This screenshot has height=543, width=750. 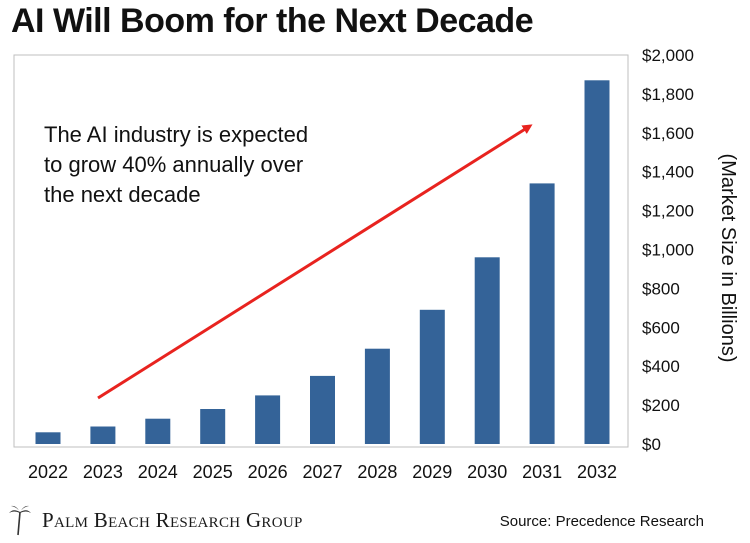 I want to click on y-tick-label: $400, so click(x=661, y=366).